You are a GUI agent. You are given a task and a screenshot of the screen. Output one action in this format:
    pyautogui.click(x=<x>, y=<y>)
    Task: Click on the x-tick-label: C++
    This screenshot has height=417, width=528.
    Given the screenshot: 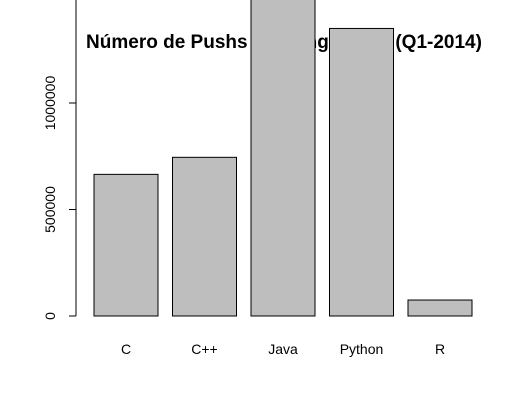 What is the action you would take?
    pyautogui.click(x=204, y=349)
    